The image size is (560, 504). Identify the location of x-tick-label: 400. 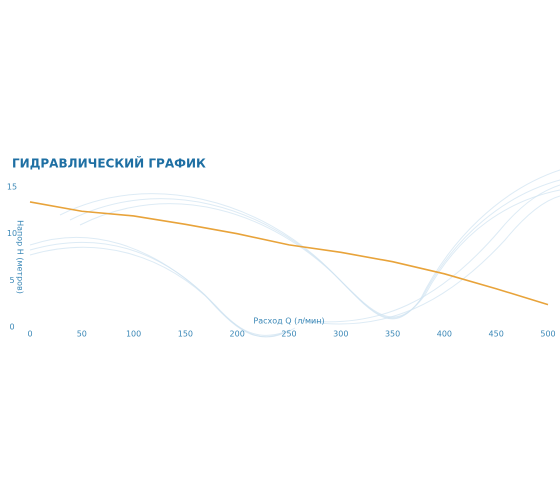
(444, 334).